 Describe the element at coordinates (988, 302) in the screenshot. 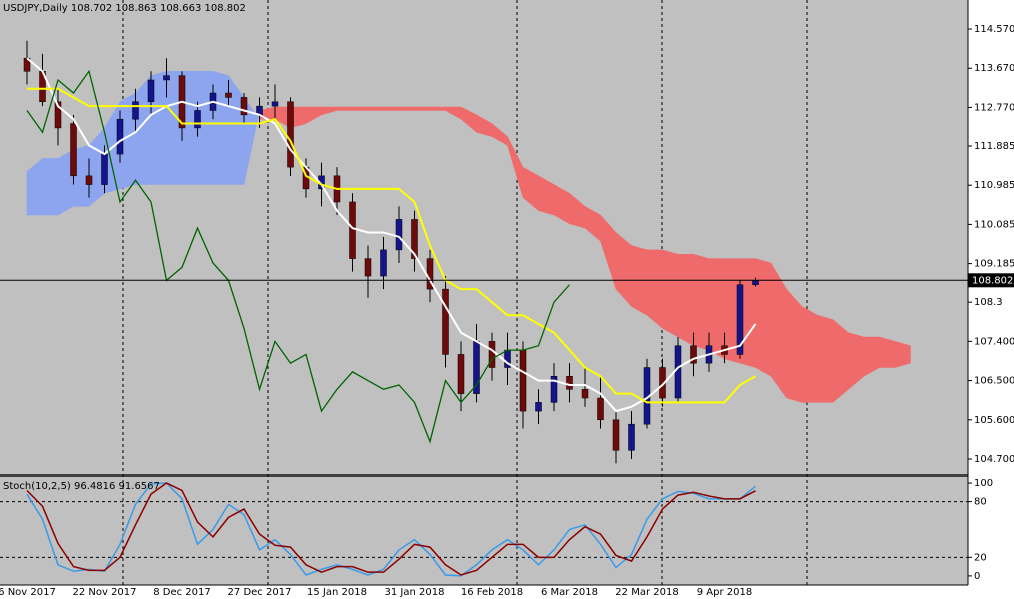

I see `y-tick-label: 108.3` at that location.